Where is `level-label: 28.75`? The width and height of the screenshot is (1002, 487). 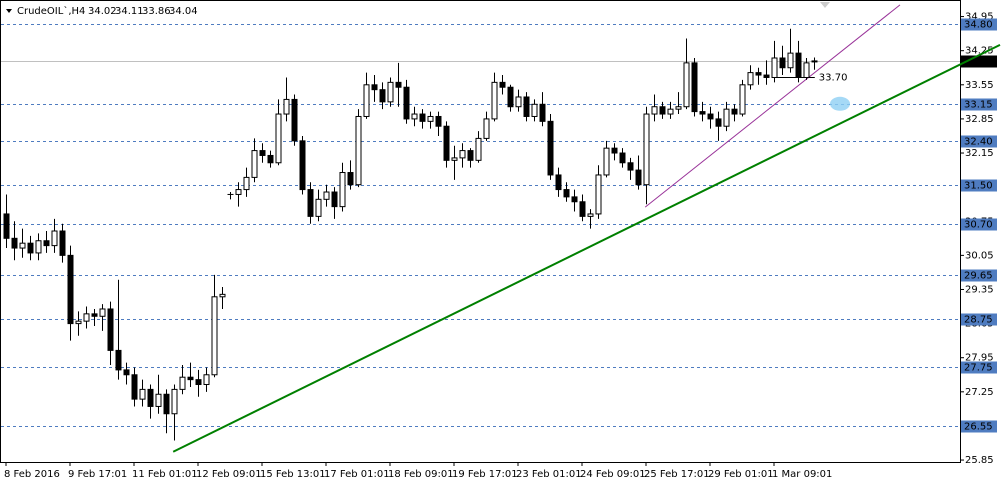 level-label: 28.75 is located at coordinates (978, 320).